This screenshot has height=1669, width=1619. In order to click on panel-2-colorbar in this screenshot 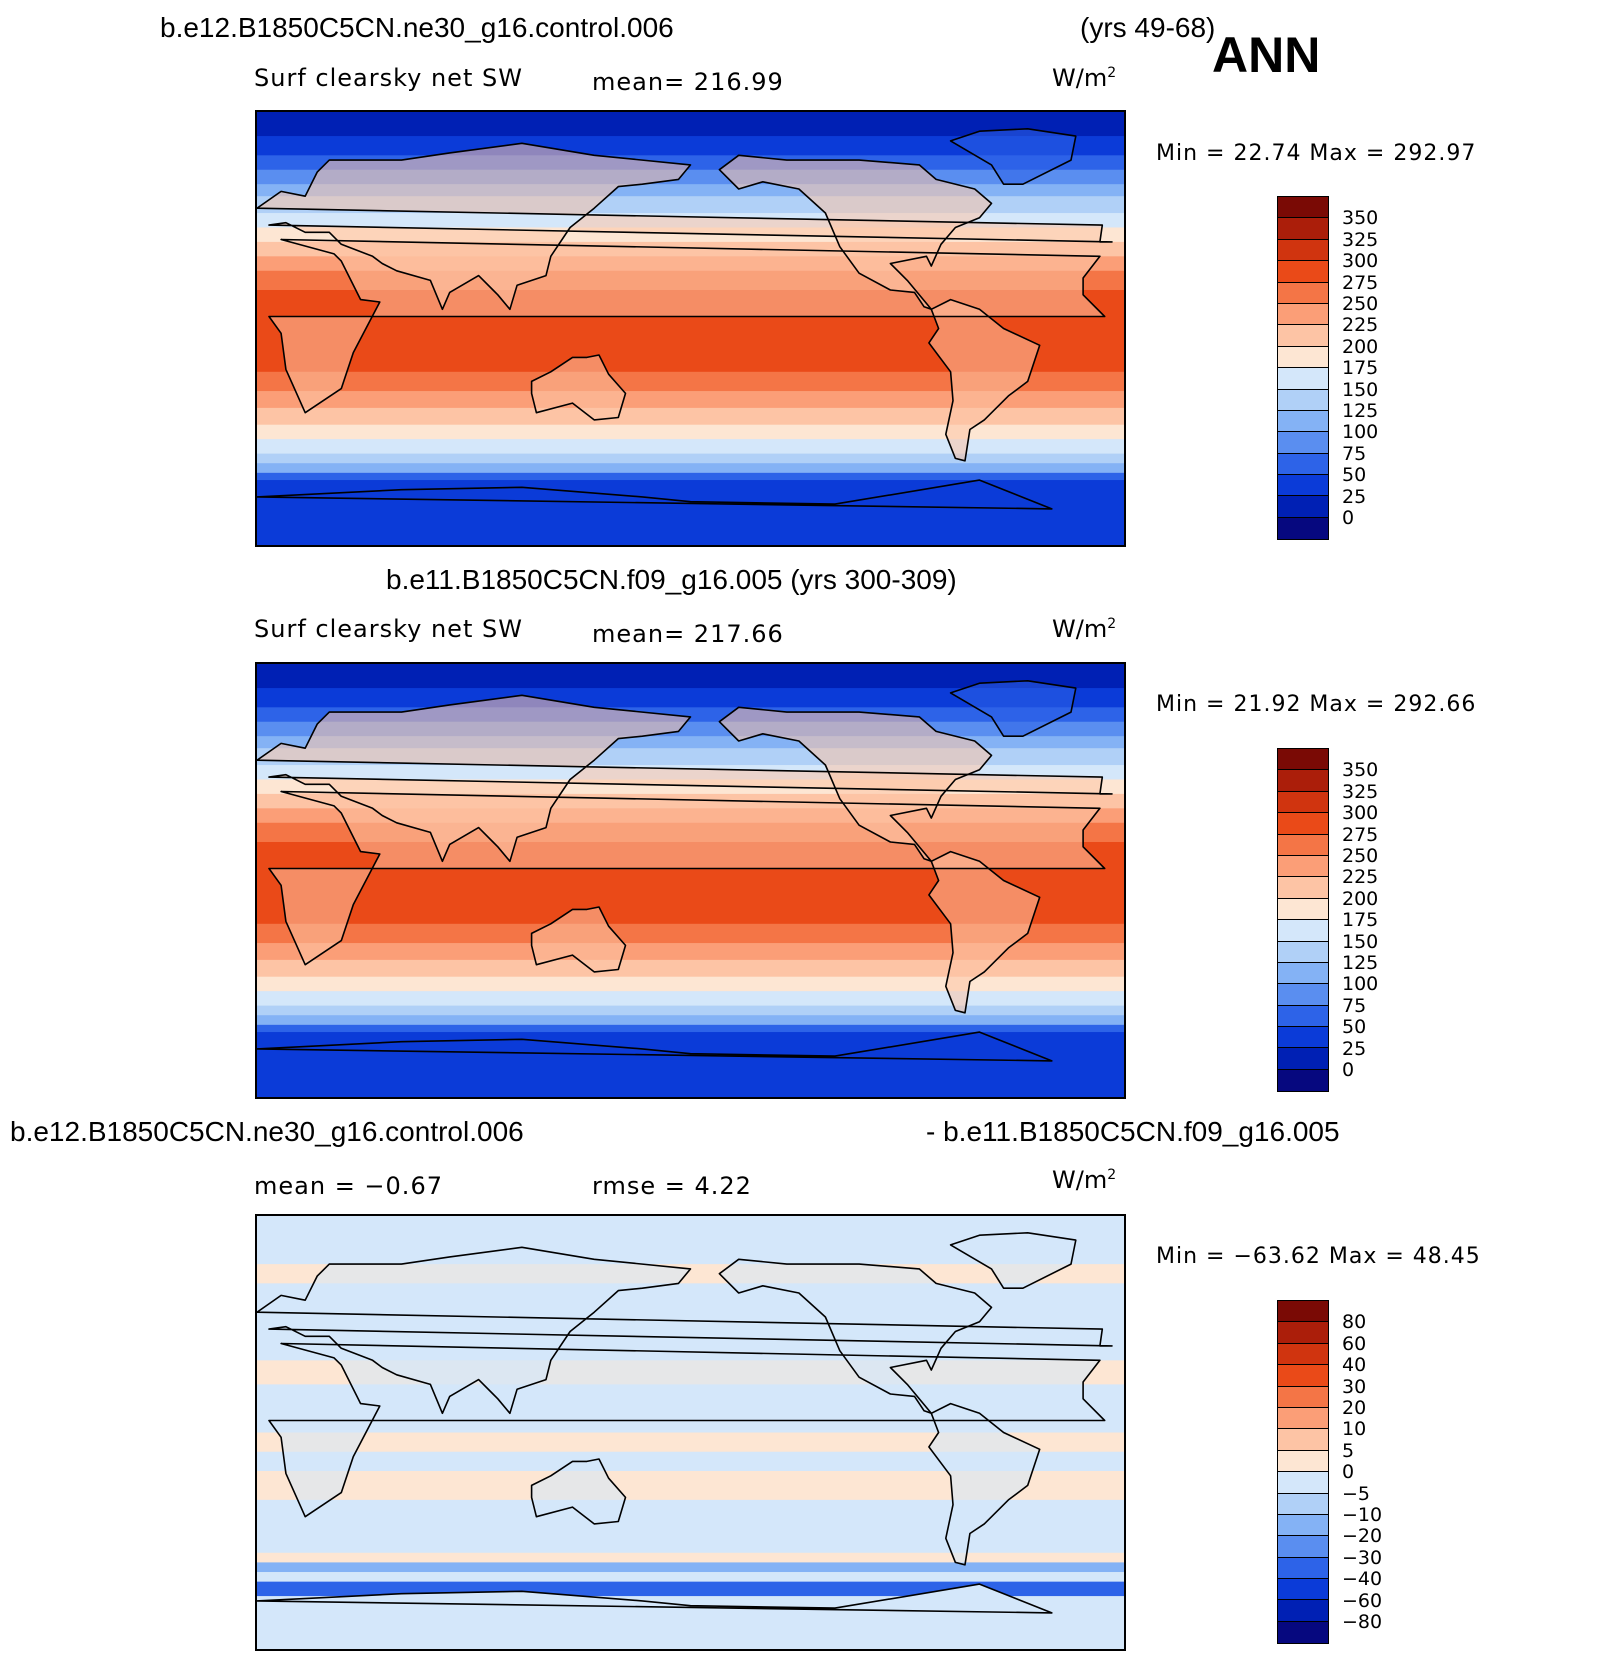, I will do `click(1303, 920)`.